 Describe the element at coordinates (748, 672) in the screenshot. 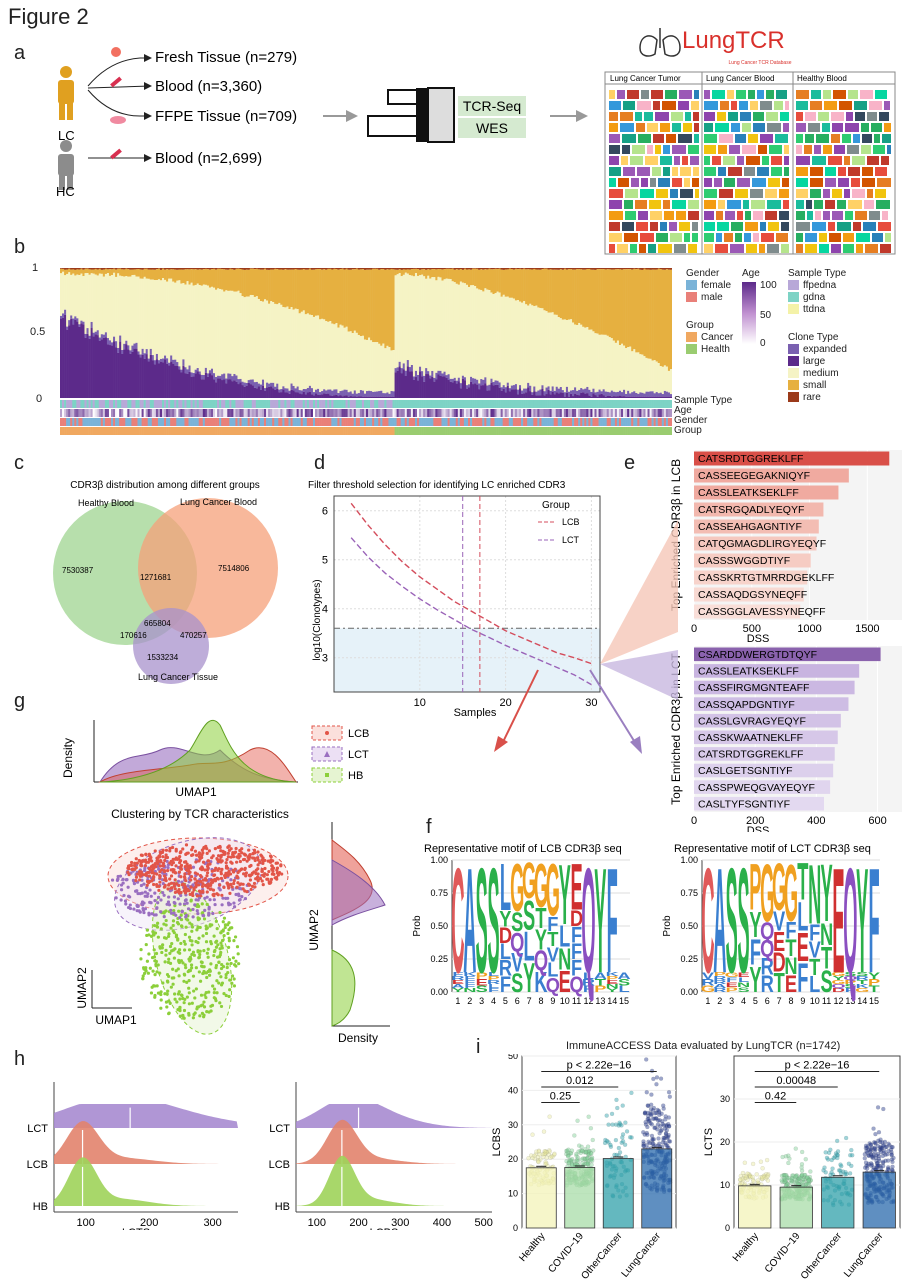

I see `e-bar-label: CASSLEATKSEKLFF` at that location.